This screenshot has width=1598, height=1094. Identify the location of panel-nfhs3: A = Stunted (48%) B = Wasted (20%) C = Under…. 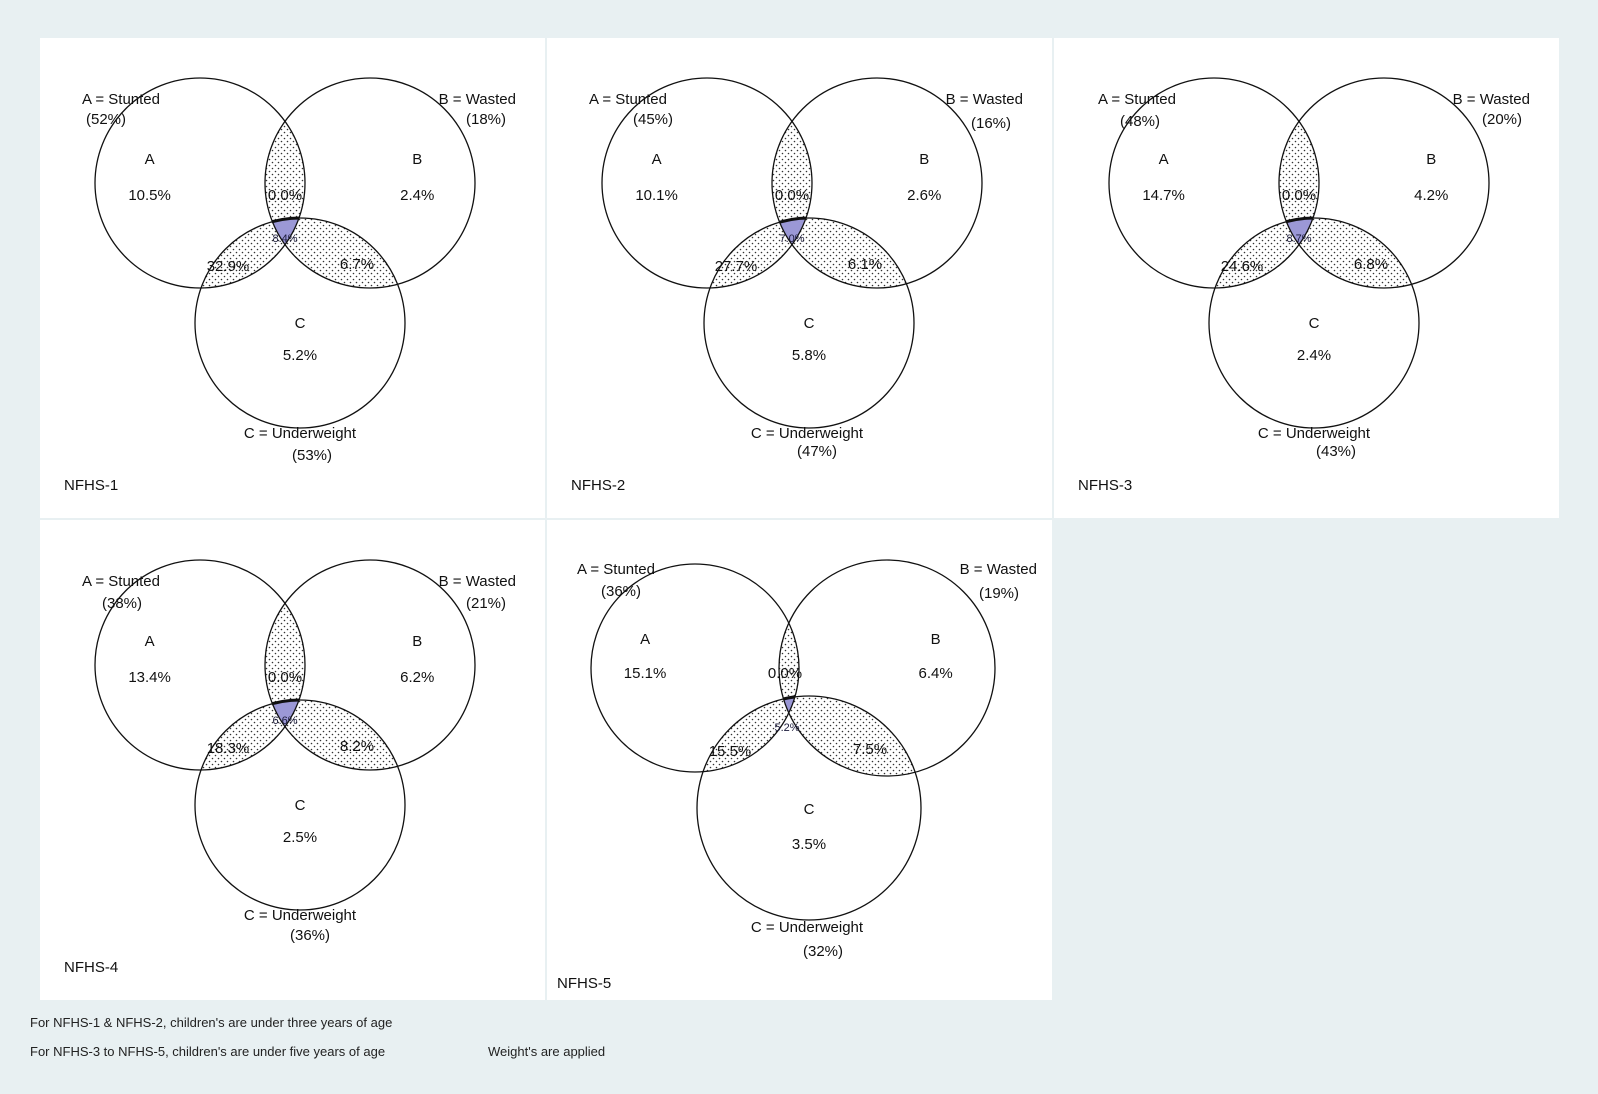
(1306, 278).